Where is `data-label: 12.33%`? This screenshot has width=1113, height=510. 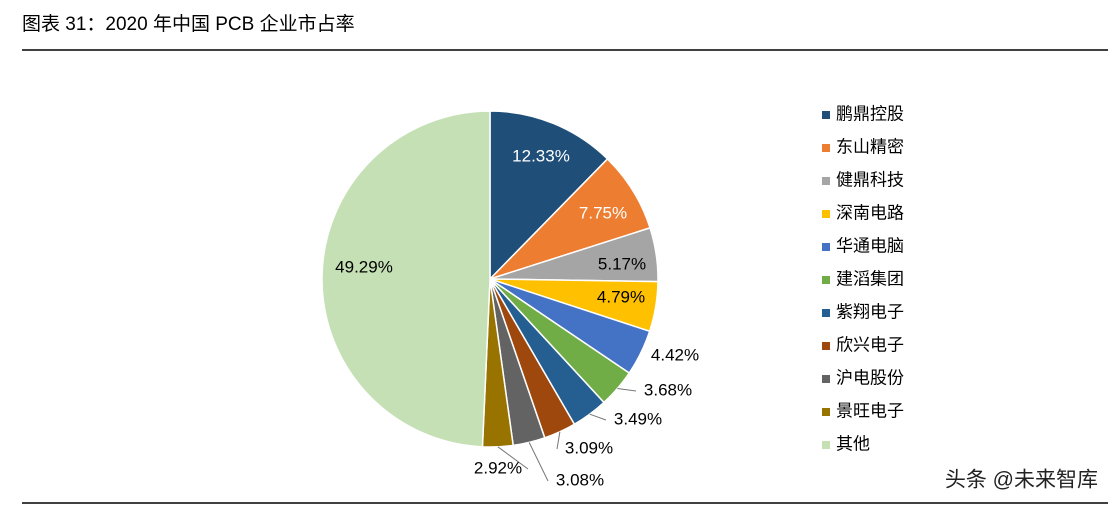 data-label: 12.33% is located at coordinates (541, 155).